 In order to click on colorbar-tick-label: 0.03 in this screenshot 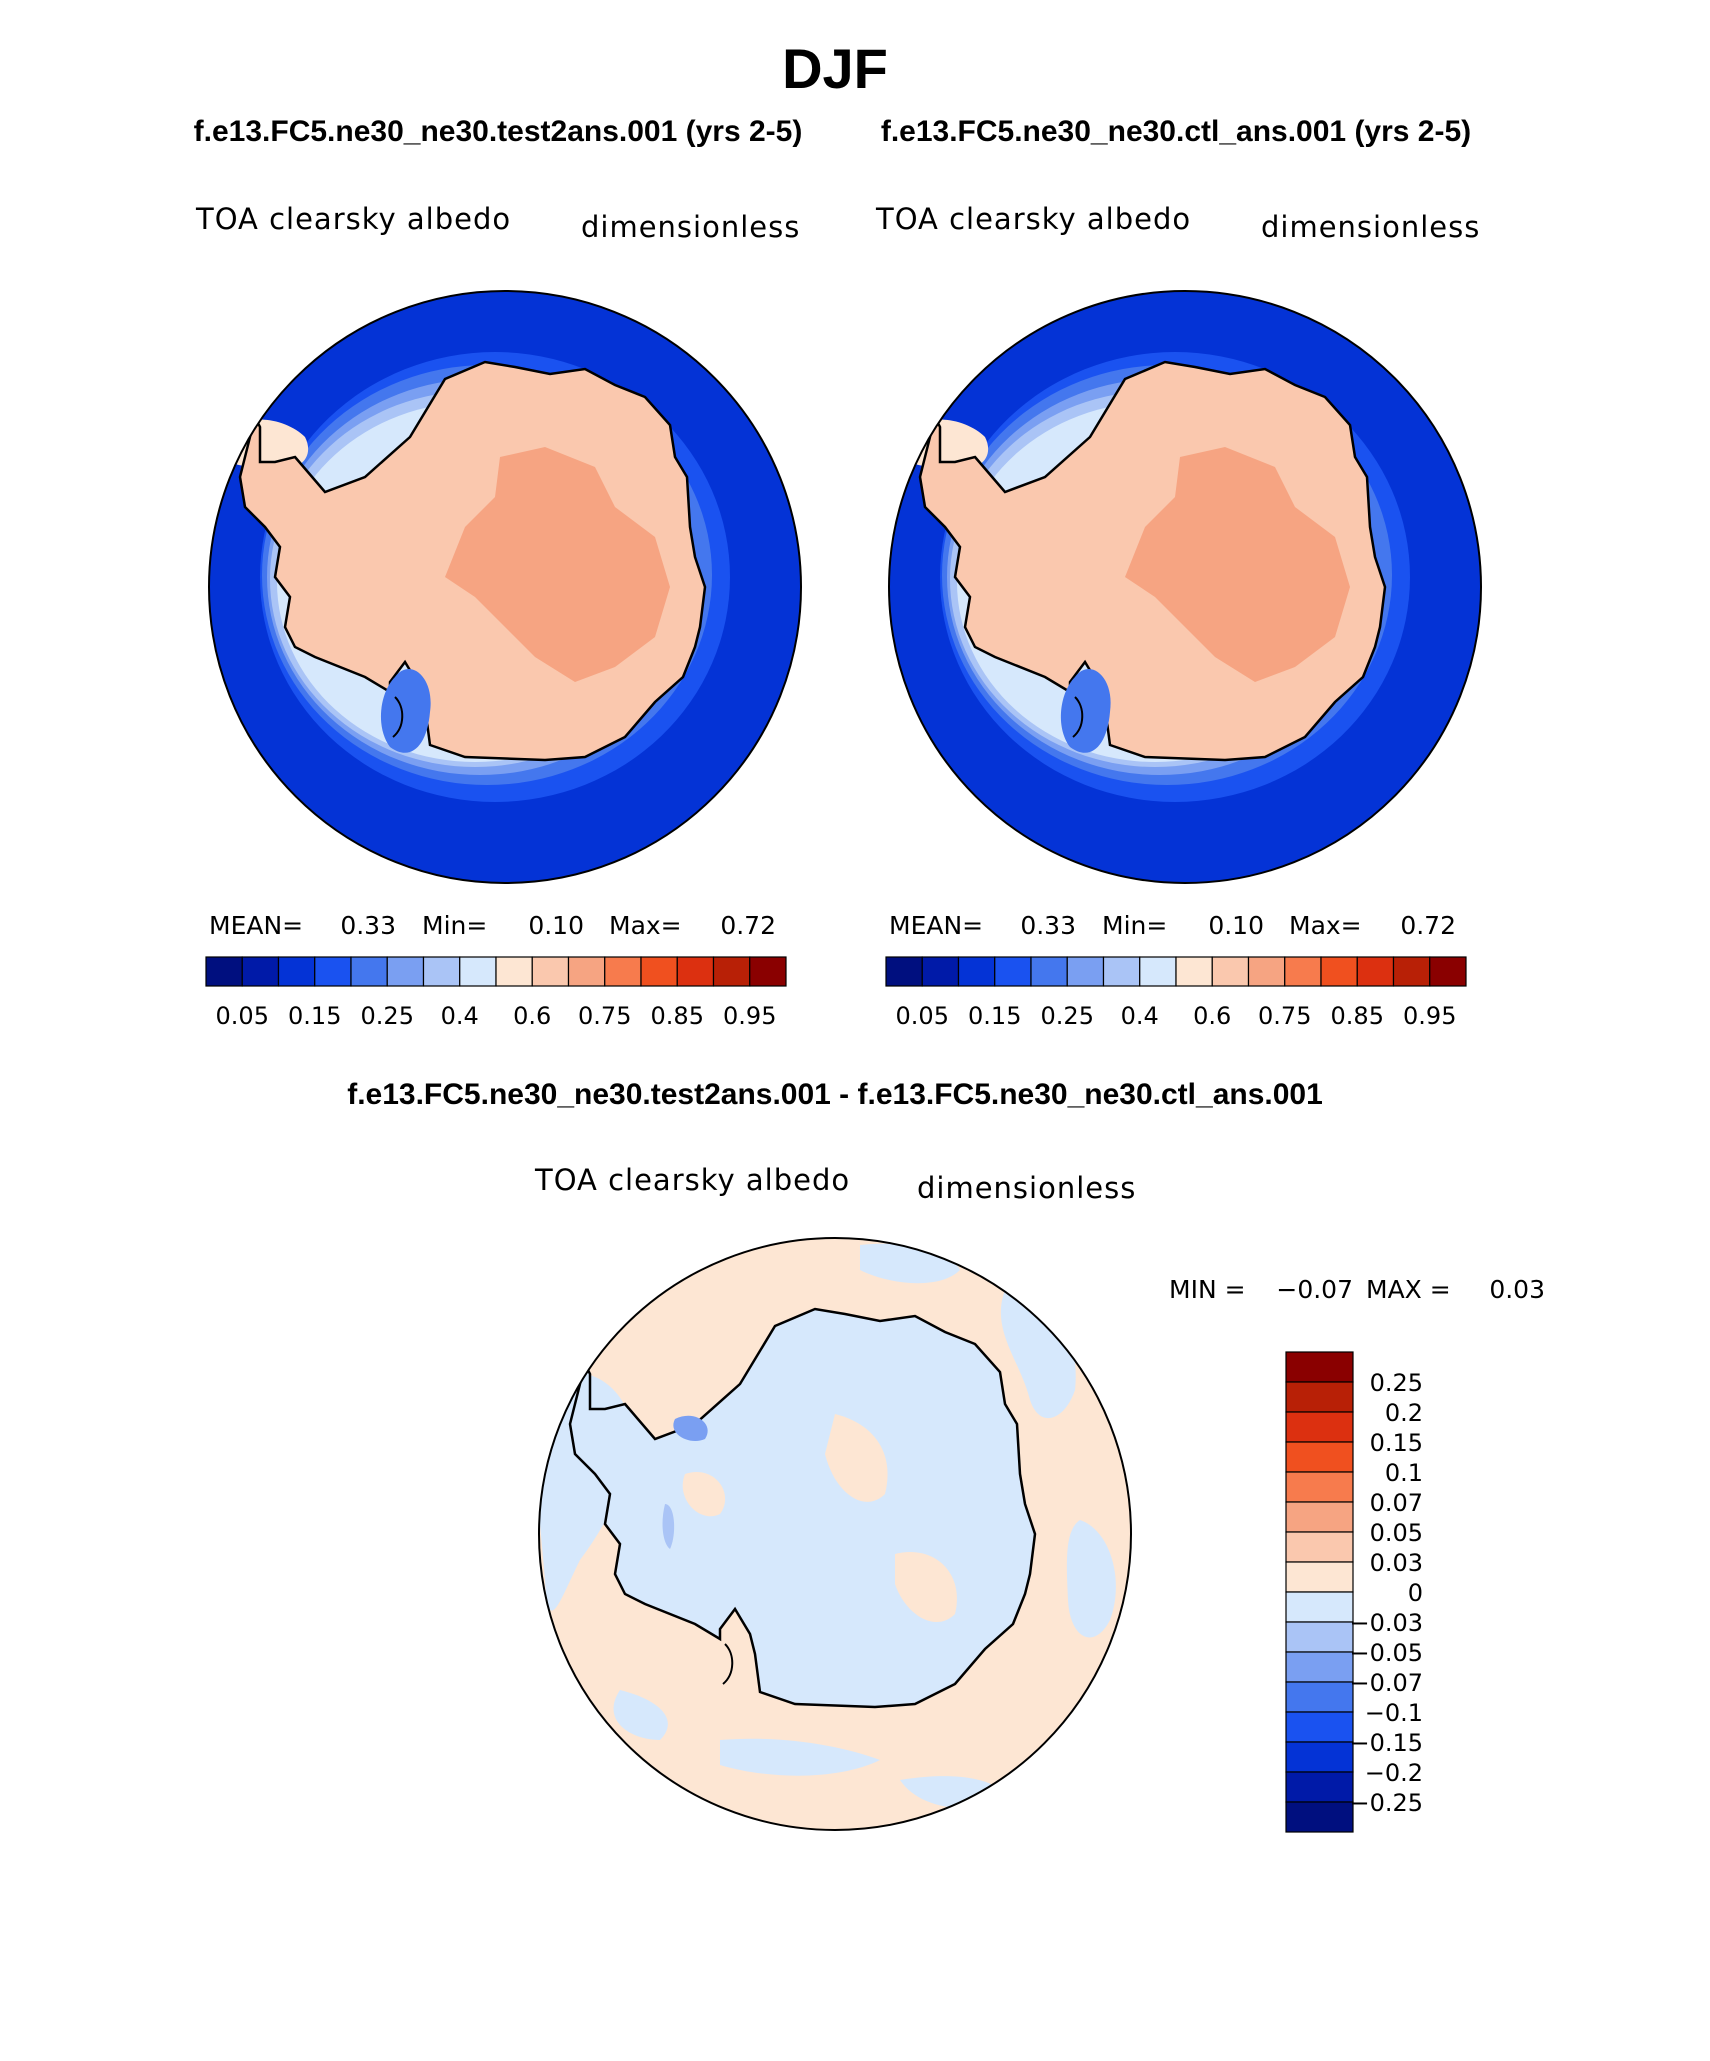, I will do `click(1396, 1563)`.